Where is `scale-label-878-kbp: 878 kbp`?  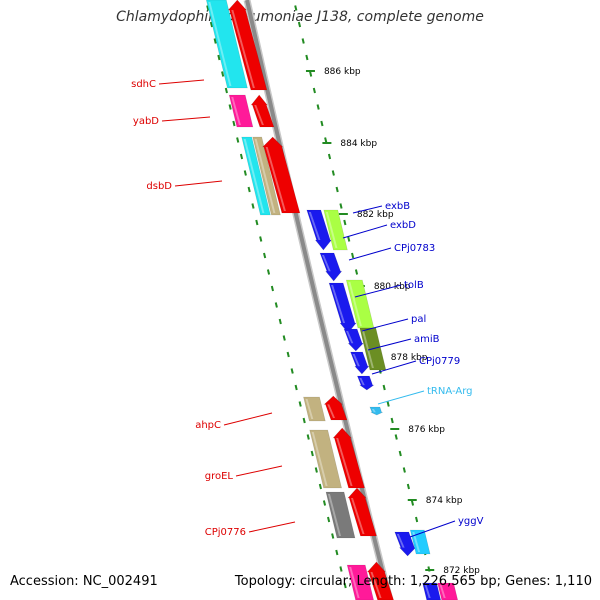
scale-label-878-kbp: 878 kbp is located at coordinates (409, 358).